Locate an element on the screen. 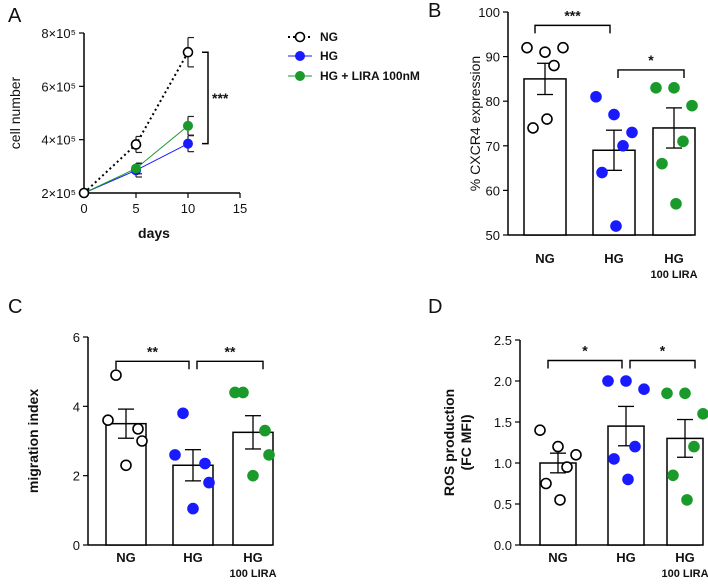 The image size is (708, 587). legend-label-hg: HG is located at coordinates (329, 56).